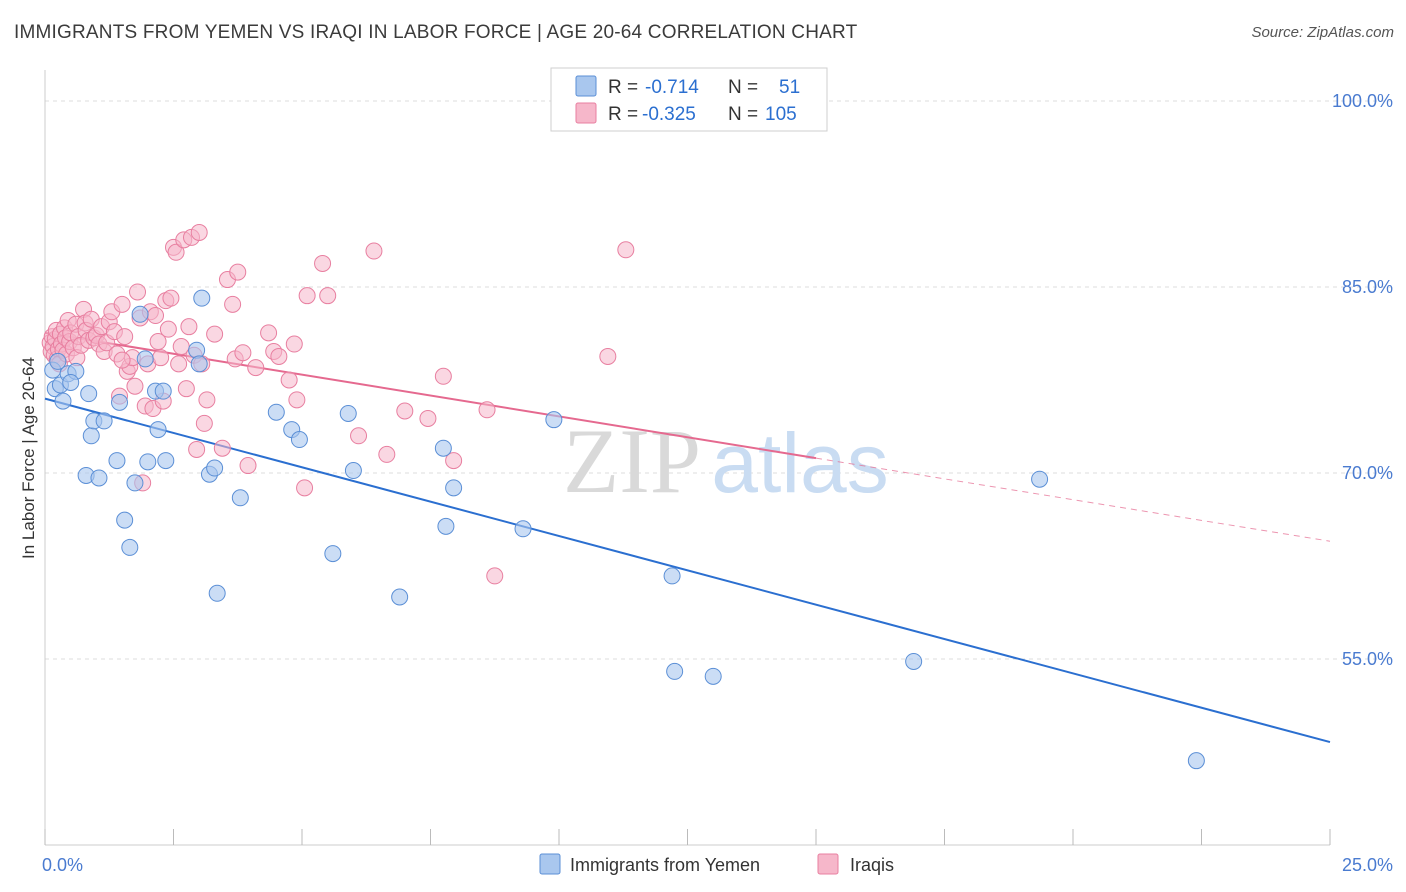  What do you see at coordinates (430, 395) in the screenshot?
I see `trendline-iraqi` at bounding box center [430, 395].